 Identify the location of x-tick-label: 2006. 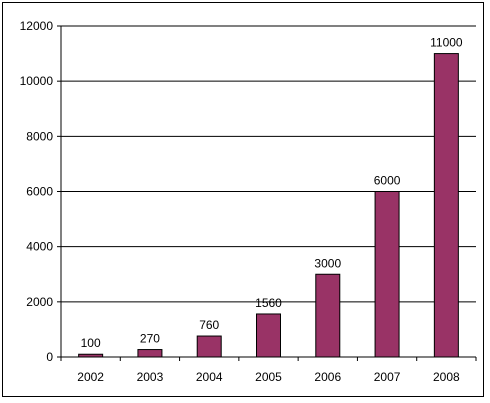
(327, 377).